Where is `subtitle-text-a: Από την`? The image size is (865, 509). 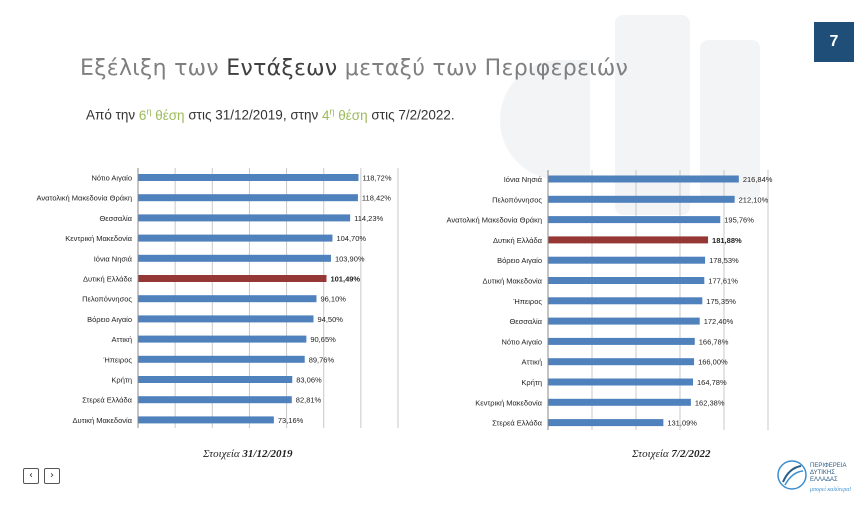
subtitle-text-a: Από την is located at coordinates (112, 115).